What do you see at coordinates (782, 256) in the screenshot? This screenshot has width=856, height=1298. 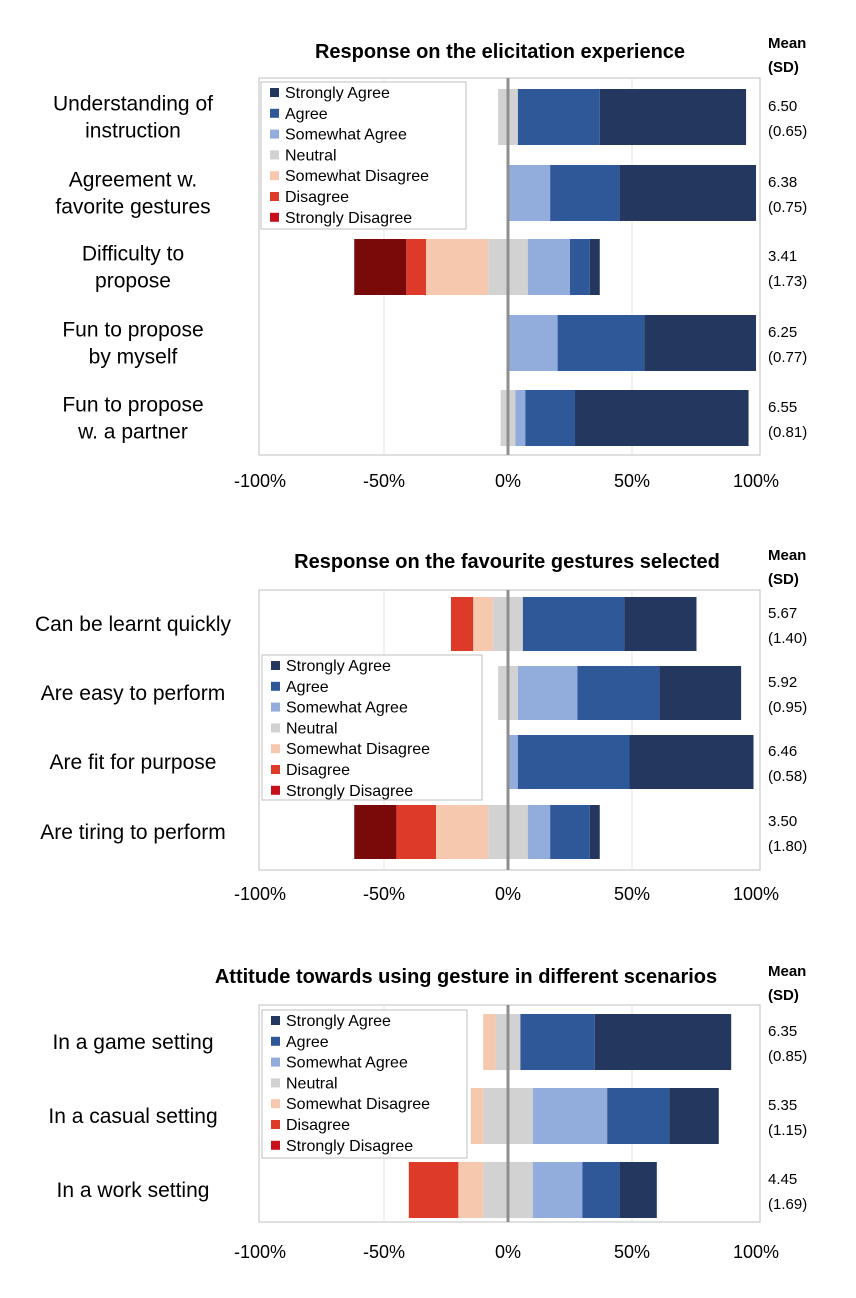 I see `mean-value: 3.41` at bounding box center [782, 256].